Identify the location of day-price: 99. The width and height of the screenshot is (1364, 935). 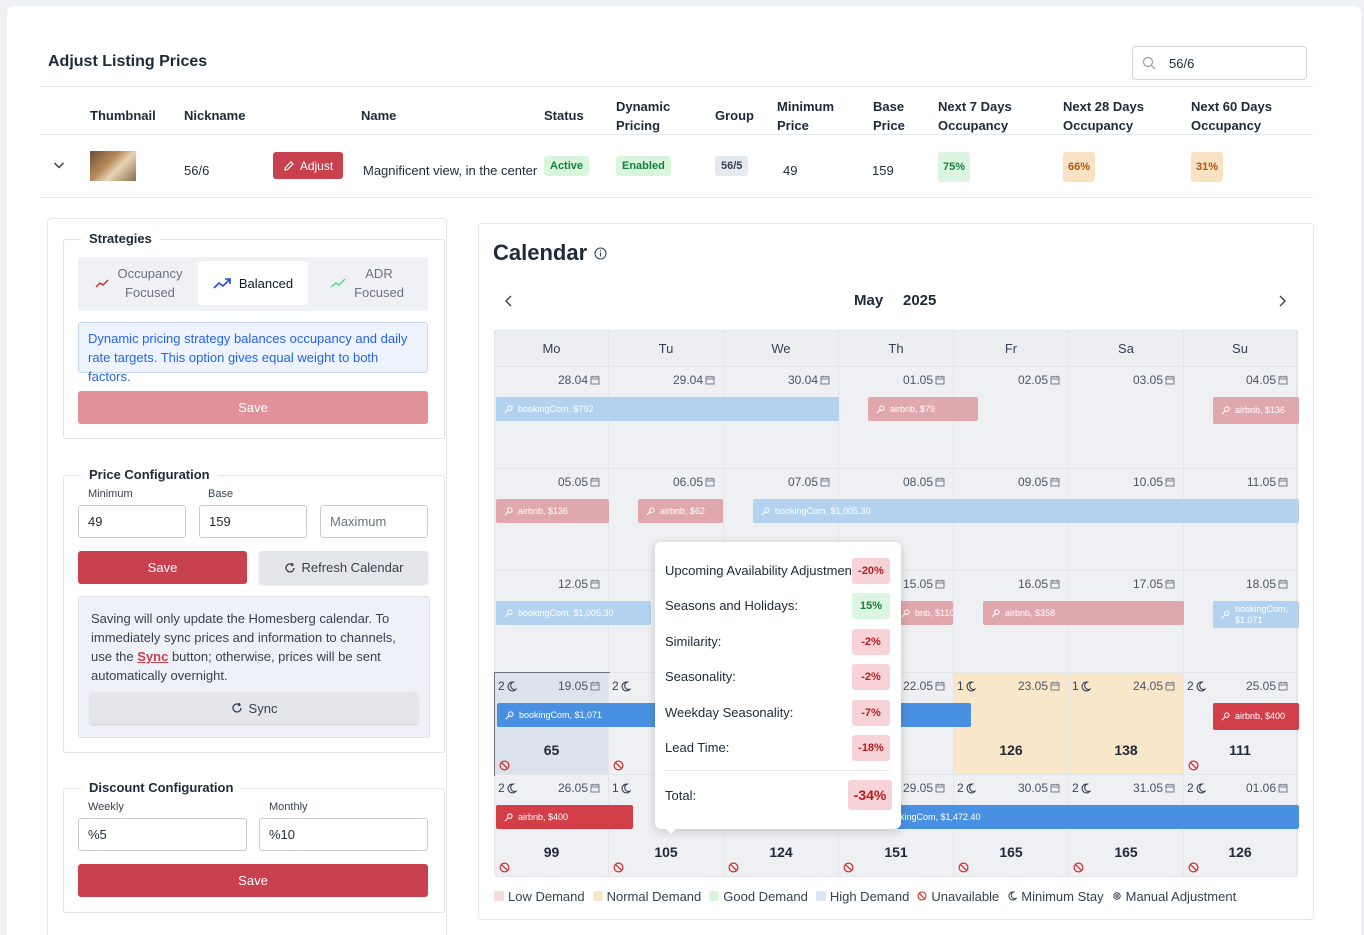
(551, 852).